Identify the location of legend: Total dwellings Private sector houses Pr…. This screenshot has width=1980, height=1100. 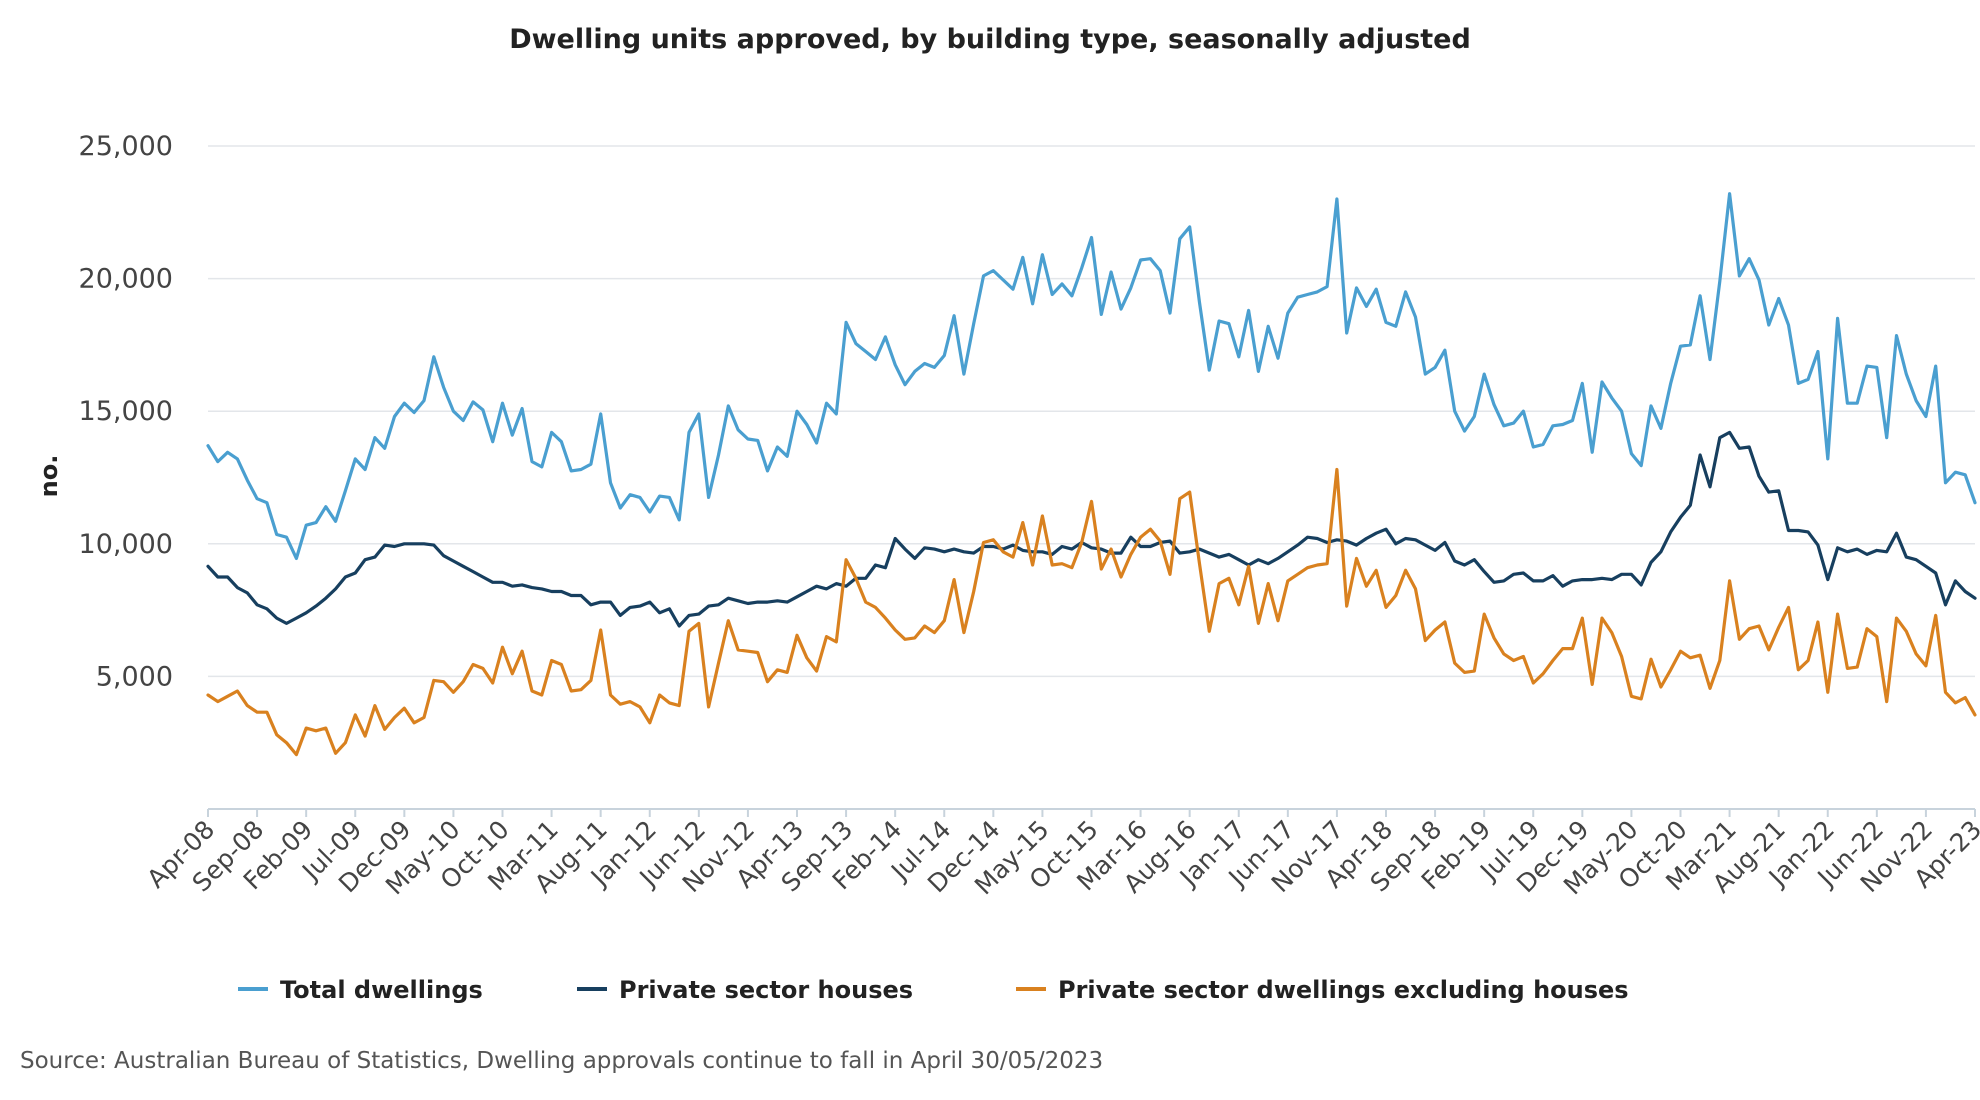
(933, 990).